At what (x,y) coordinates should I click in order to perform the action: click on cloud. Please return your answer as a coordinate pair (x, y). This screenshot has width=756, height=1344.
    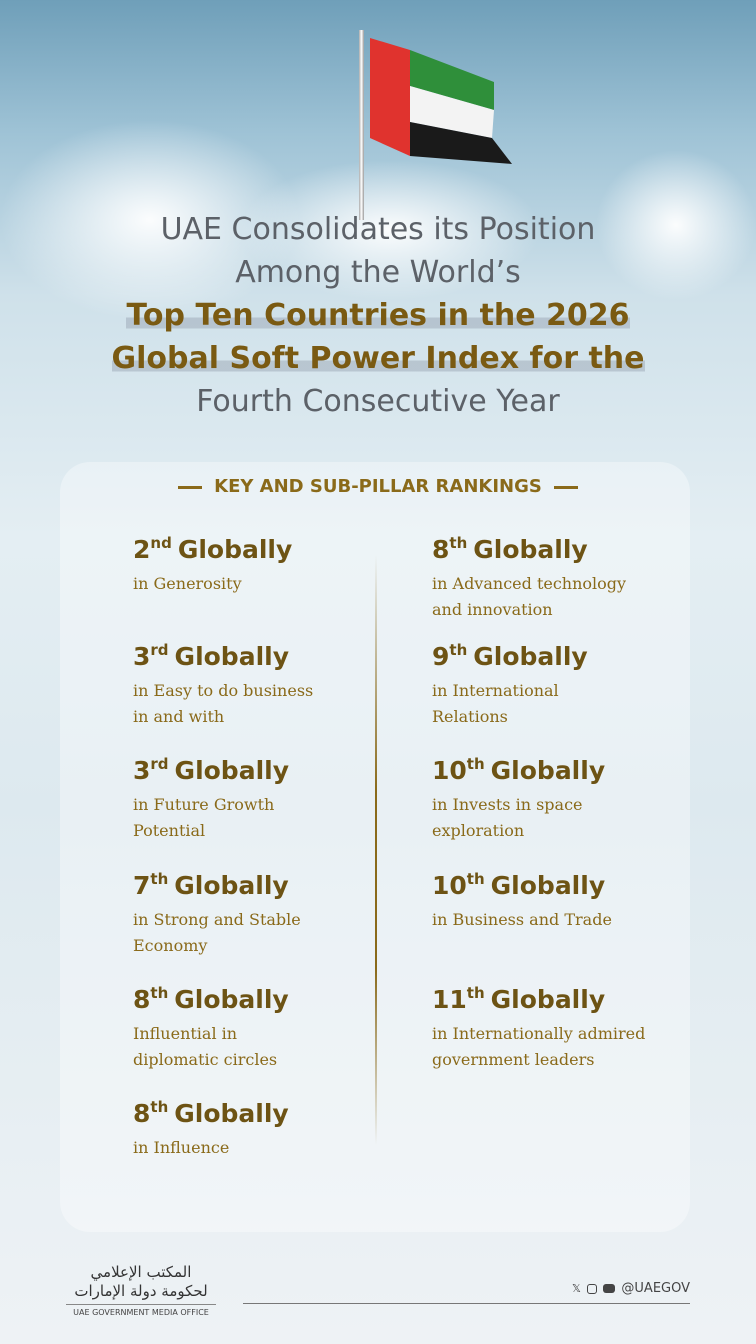
    Looking at the image, I should click on (676, 225).